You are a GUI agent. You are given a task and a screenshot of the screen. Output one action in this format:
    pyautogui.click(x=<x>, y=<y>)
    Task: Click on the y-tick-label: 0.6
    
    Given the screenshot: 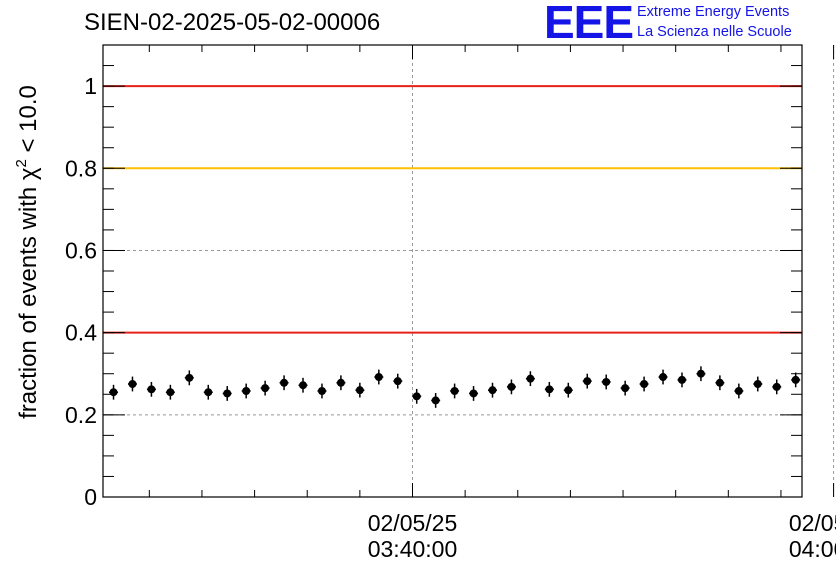 What is the action you would take?
    pyautogui.click(x=81, y=250)
    